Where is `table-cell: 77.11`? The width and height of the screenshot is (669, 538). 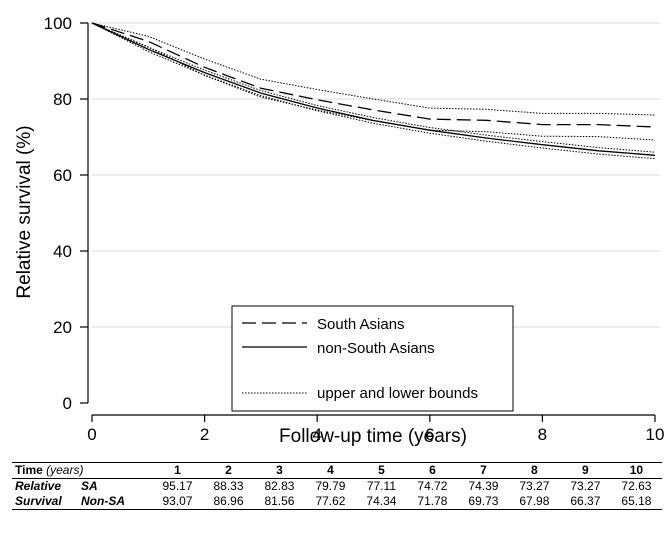
table-cell: 77.11 is located at coordinates (381, 486).